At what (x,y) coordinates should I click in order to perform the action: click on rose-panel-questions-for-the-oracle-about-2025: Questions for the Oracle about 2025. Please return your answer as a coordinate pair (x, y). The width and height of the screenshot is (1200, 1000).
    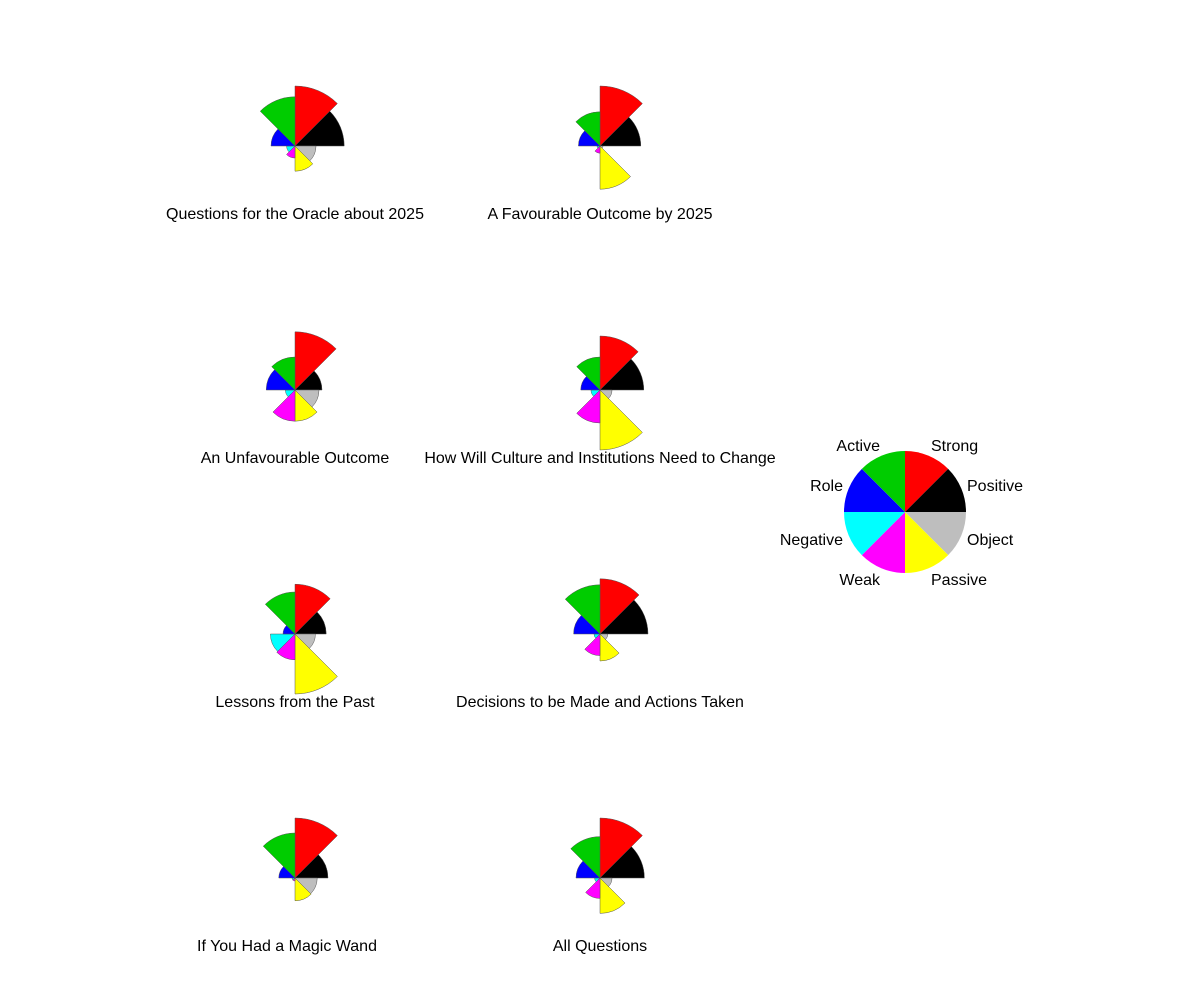
    Looking at the image, I should click on (295, 154).